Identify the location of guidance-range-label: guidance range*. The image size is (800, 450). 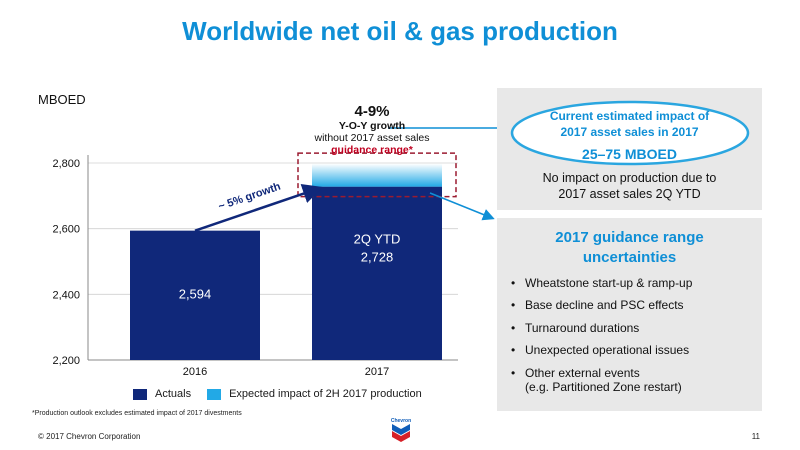
(372, 150).